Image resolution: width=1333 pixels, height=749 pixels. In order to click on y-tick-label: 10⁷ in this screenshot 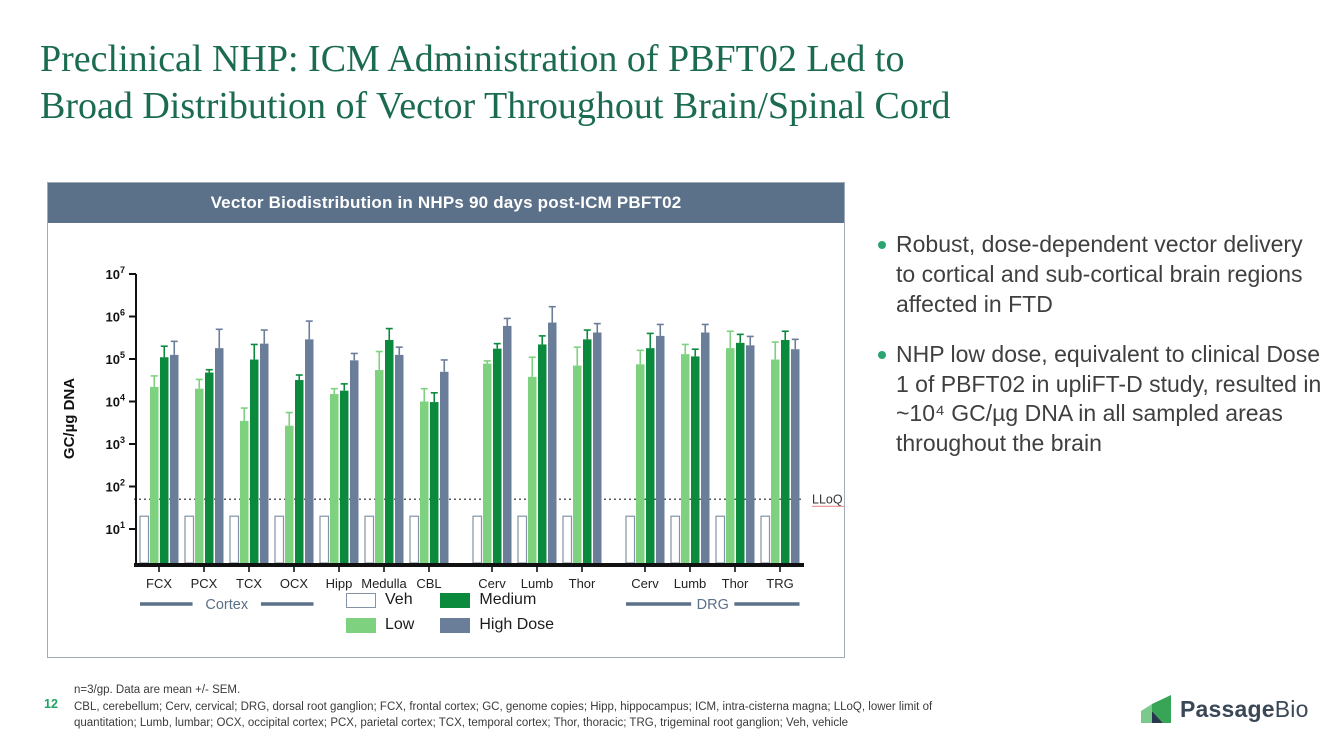, I will do `click(115, 273)`.